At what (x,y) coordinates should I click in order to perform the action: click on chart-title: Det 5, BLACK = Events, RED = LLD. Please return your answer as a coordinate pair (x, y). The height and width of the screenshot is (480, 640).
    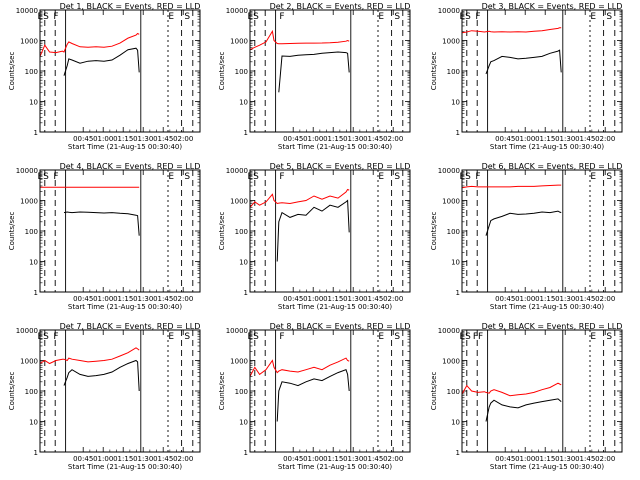
    Looking at the image, I should click on (340, 166).